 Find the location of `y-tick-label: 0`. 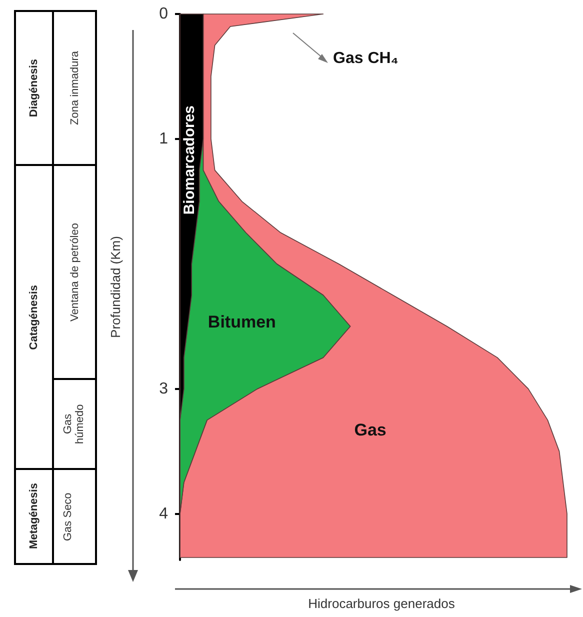

y-tick-label: 0 is located at coordinates (163, 14).